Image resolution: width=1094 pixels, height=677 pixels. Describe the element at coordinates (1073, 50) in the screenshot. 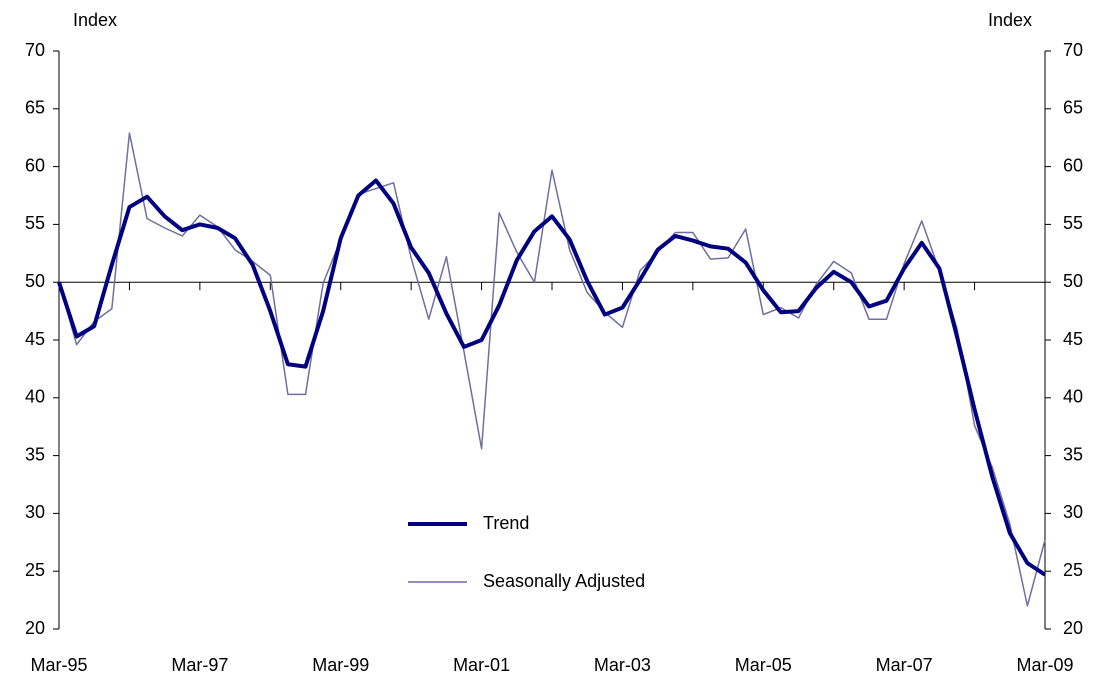

I see `y2-tick-label: 70` at that location.